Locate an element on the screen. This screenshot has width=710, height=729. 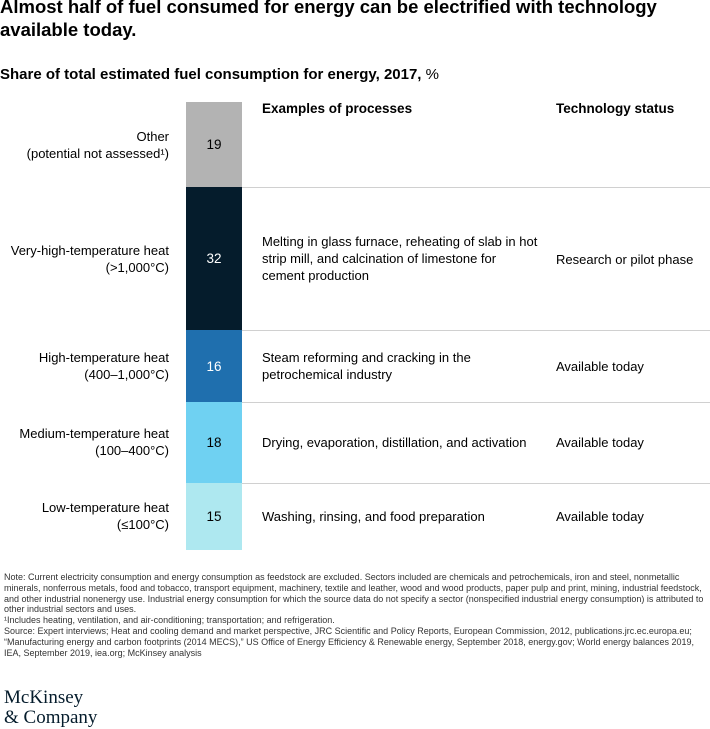
bar-value-label: 19 is located at coordinates (214, 145).